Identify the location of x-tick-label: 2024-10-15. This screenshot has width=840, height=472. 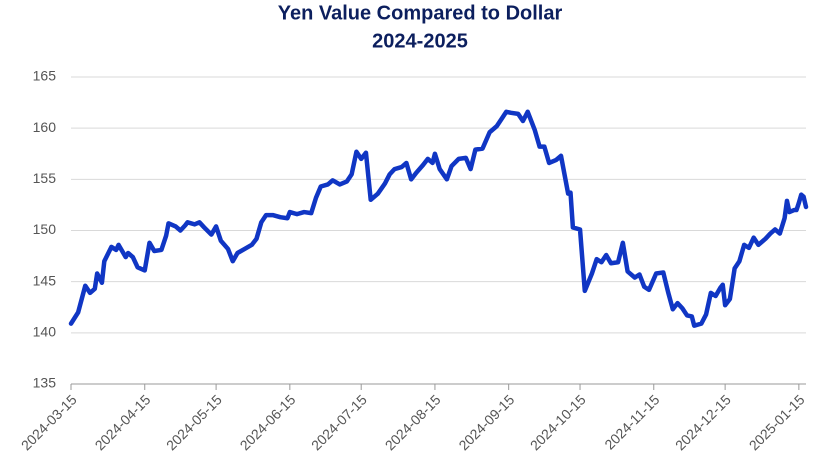
(558, 422).